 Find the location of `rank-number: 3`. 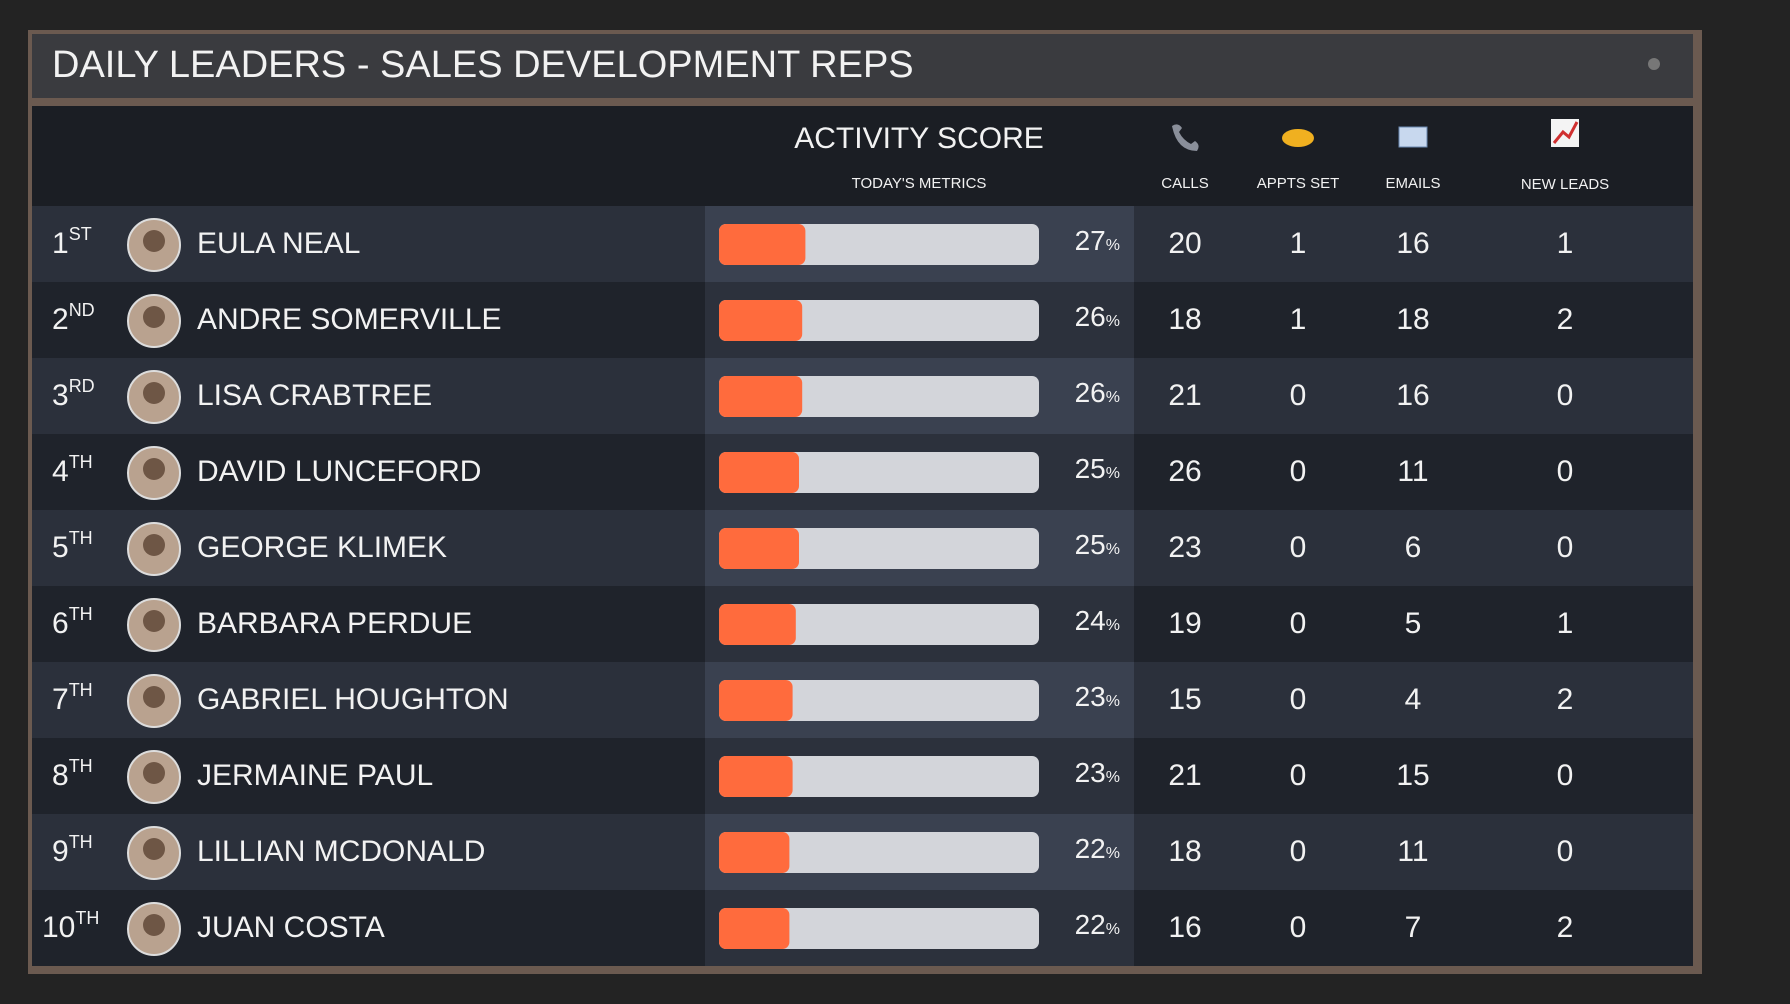

rank-number: 3 is located at coordinates (60, 395).